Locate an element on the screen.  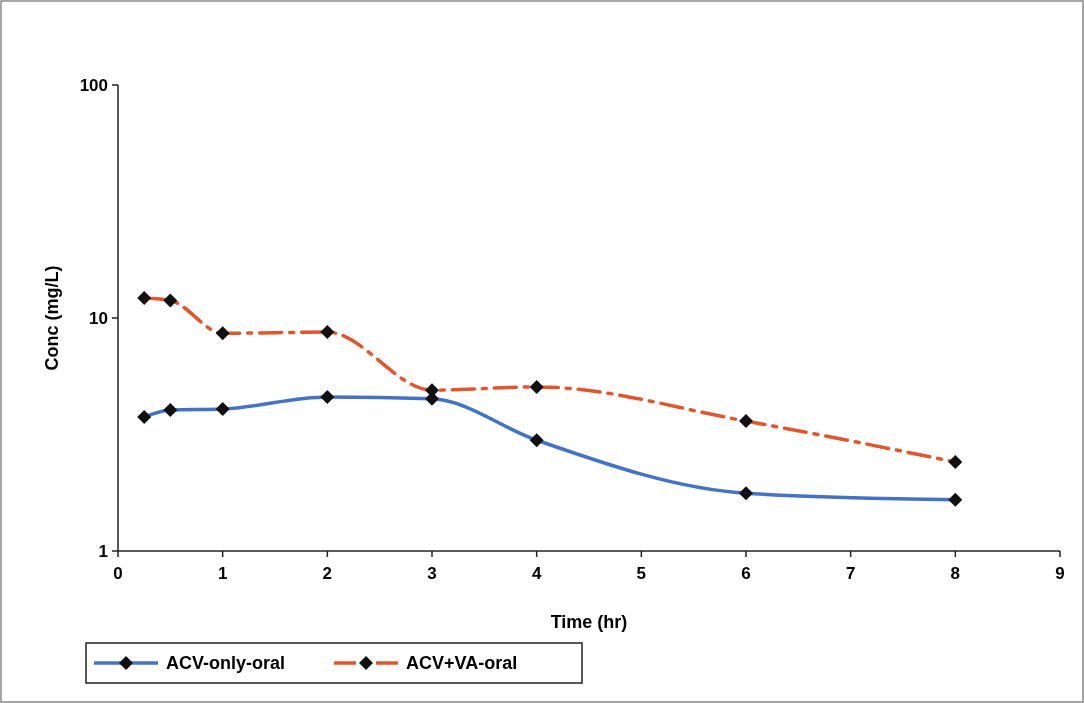
x-tick-label: 3 is located at coordinates (432, 573).